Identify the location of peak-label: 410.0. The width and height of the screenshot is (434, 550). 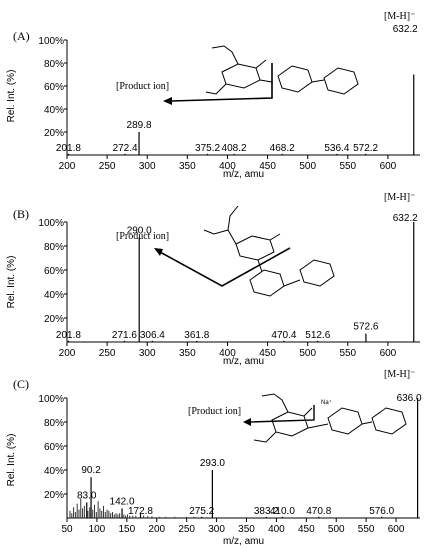
(282, 511).